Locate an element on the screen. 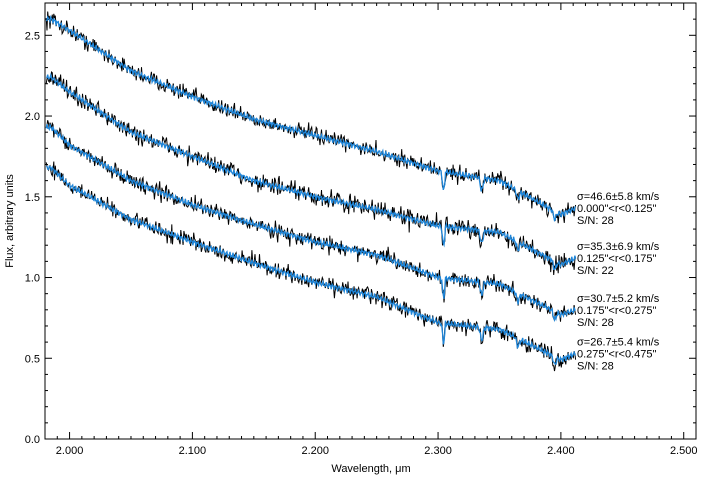  y-tick-label: 2.0 is located at coordinates (32, 117).